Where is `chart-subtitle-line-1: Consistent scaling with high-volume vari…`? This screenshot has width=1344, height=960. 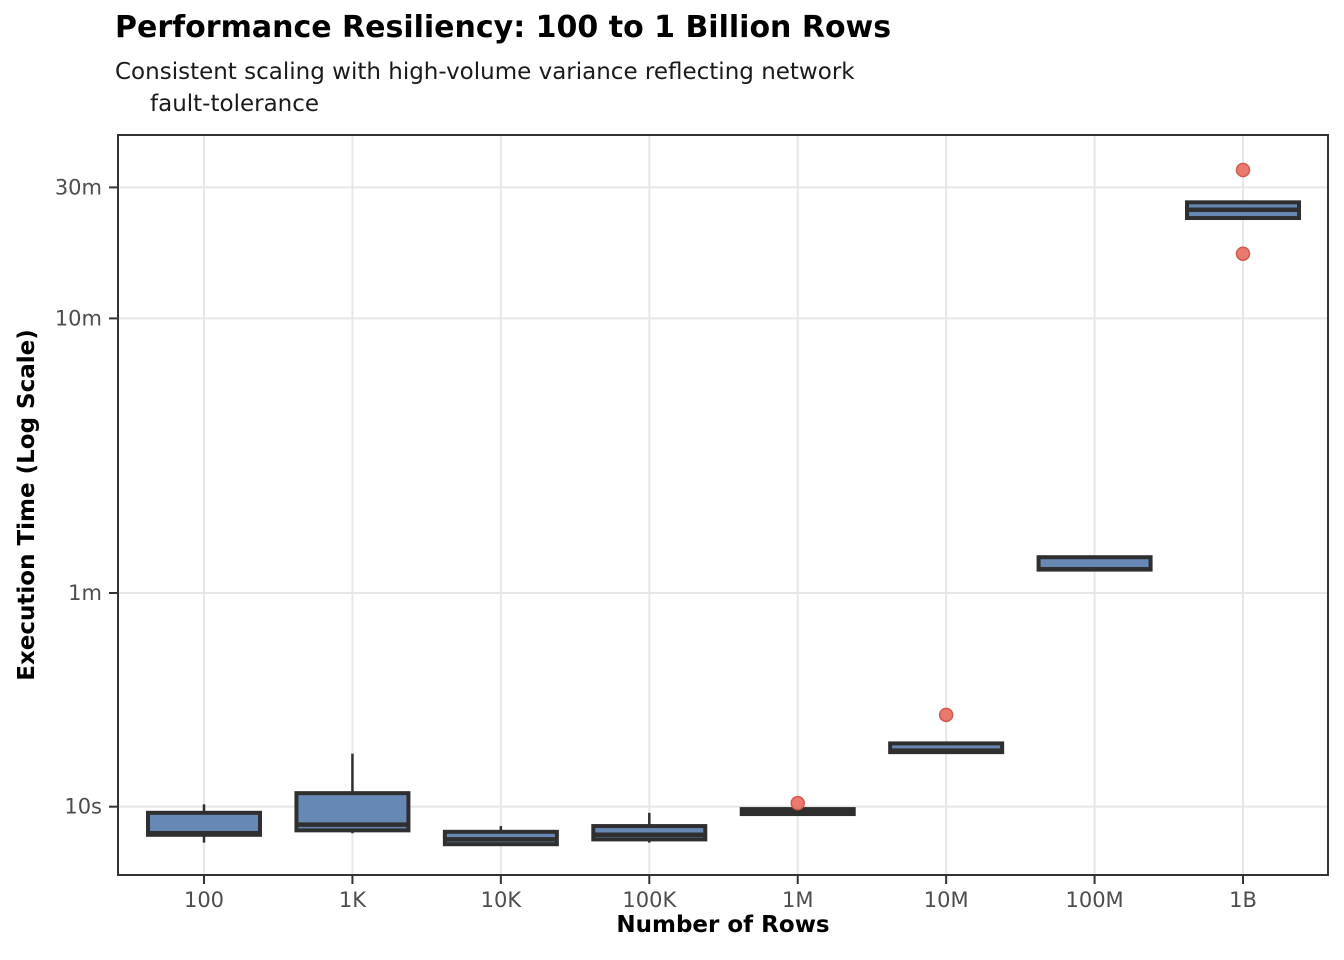
chart-subtitle-line-1: Consistent scaling with high-volume vari… is located at coordinates (485, 72).